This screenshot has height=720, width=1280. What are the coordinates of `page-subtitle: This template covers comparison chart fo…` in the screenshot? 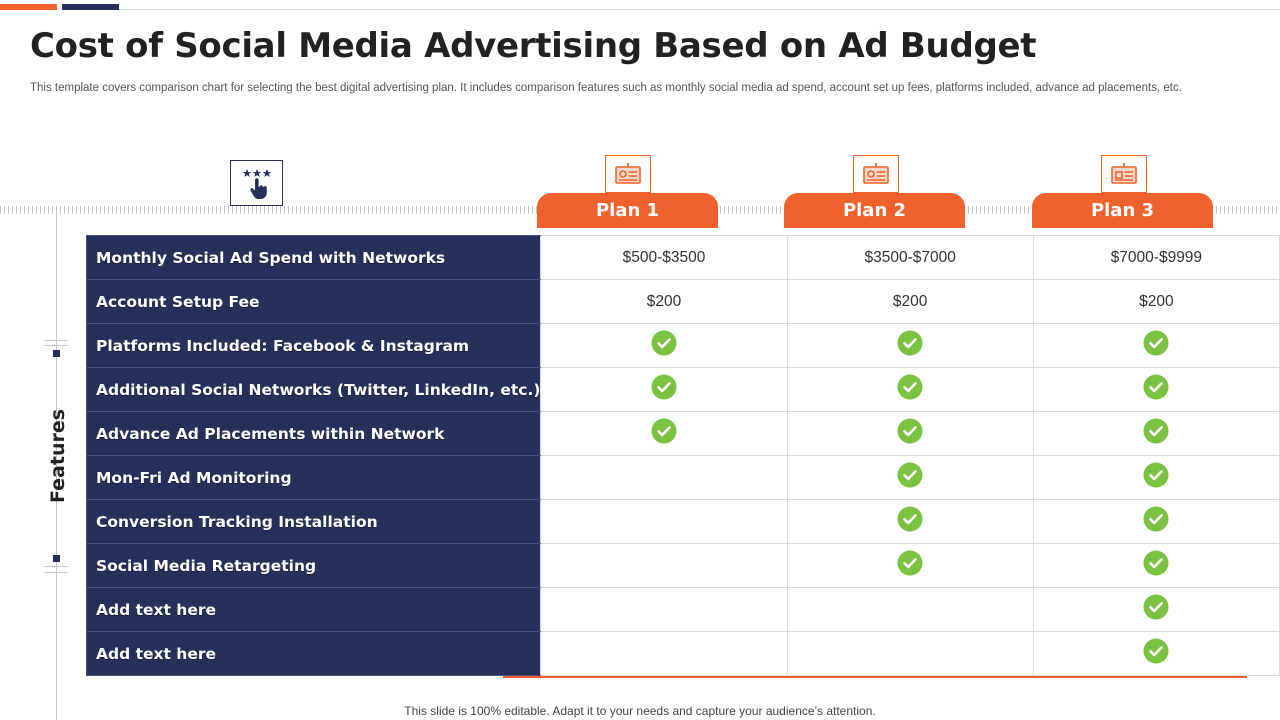 It's located at (606, 88).